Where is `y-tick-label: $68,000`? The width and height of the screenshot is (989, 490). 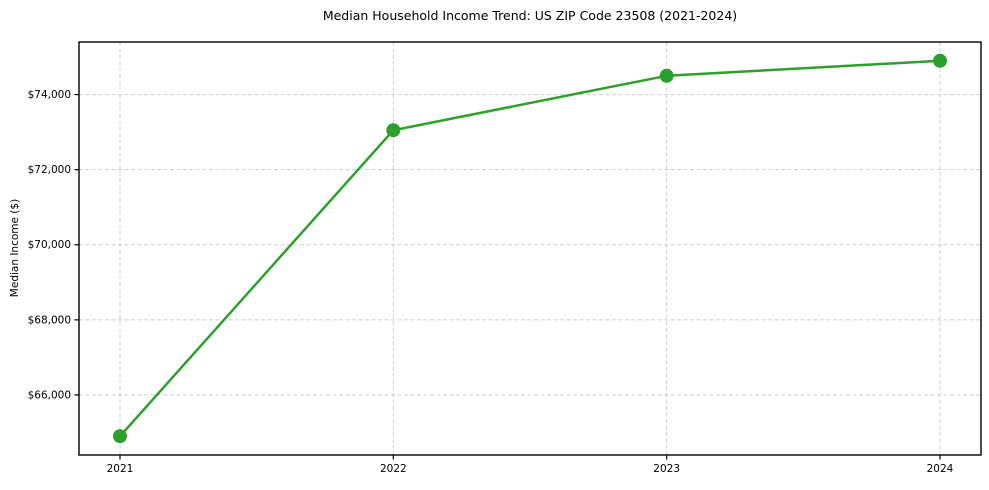
y-tick-label: $68,000 is located at coordinates (49, 320).